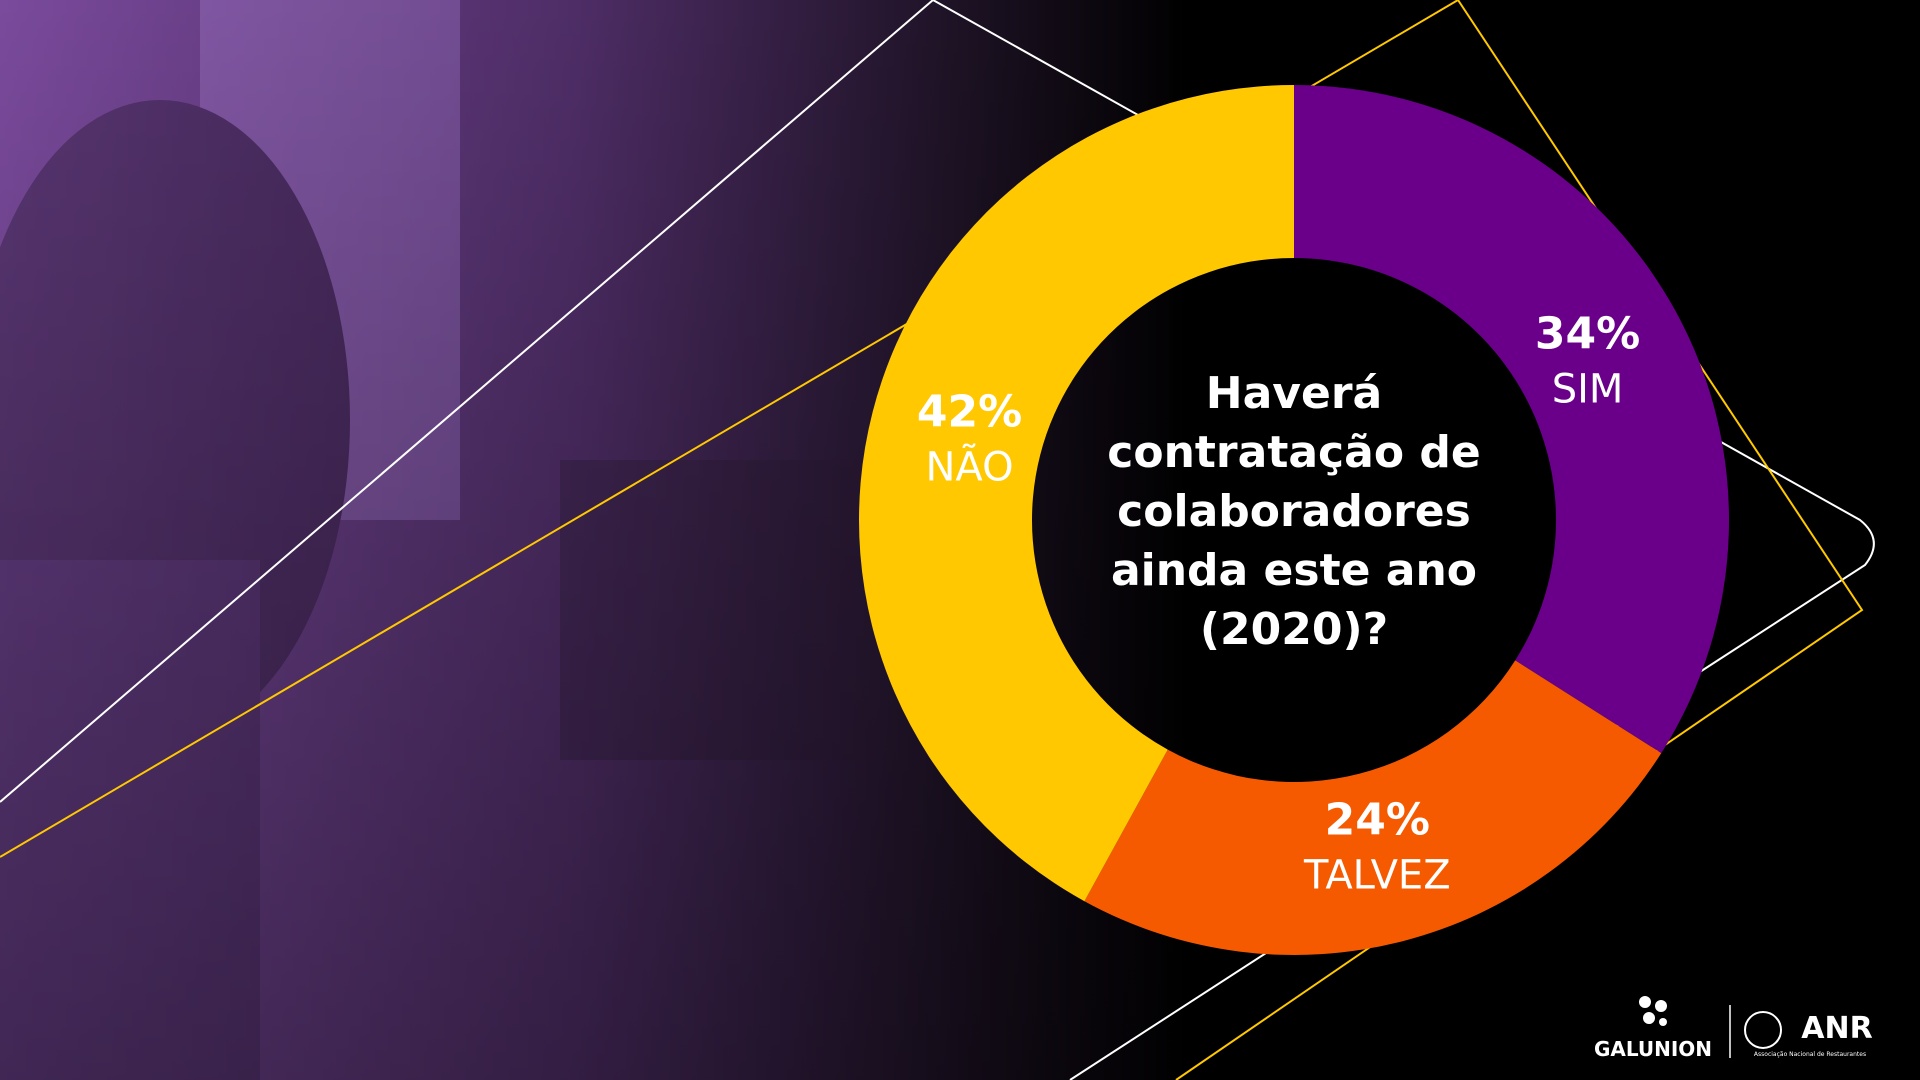  Describe the element at coordinates (1653, 1011) in the screenshot. I see `galunion-icon` at that location.